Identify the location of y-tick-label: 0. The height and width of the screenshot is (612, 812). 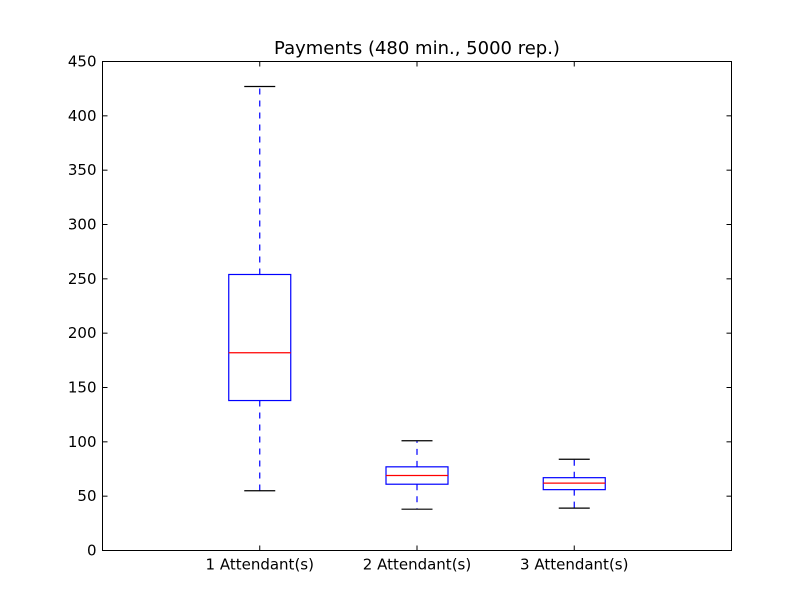
(92, 551).